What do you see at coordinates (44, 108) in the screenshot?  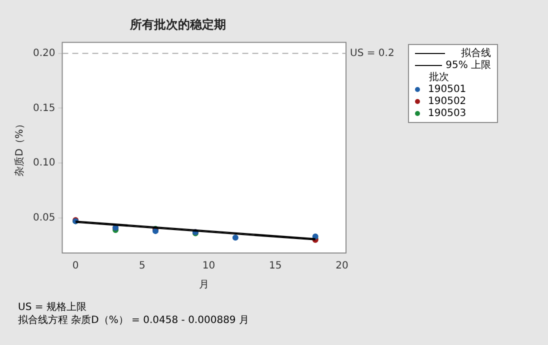 I see `y-tick-label: 0.15` at bounding box center [44, 108].